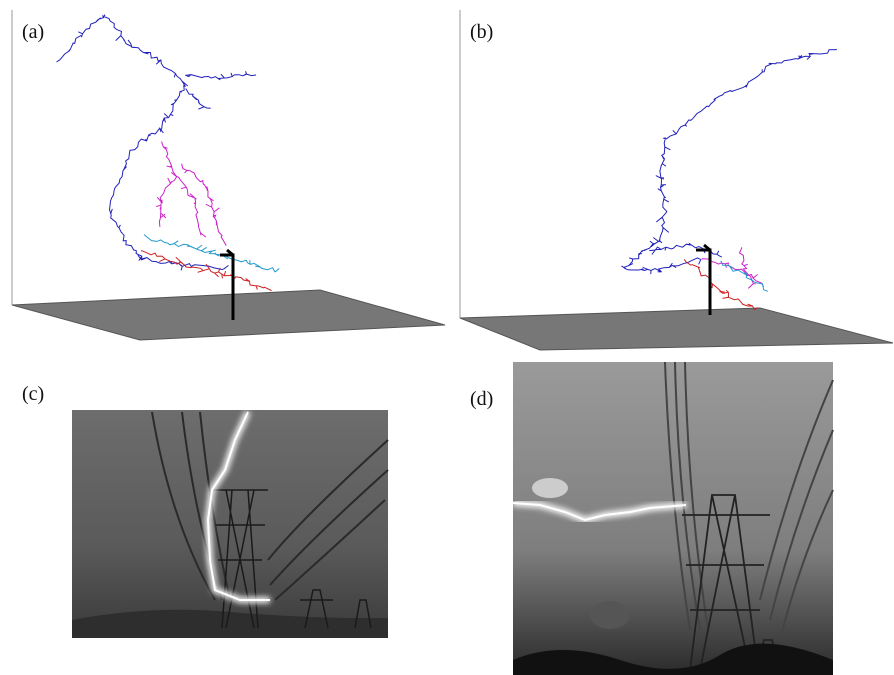 This screenshot has height=675, width=894. I want to click on panel-label: (a), so click(33, 32).